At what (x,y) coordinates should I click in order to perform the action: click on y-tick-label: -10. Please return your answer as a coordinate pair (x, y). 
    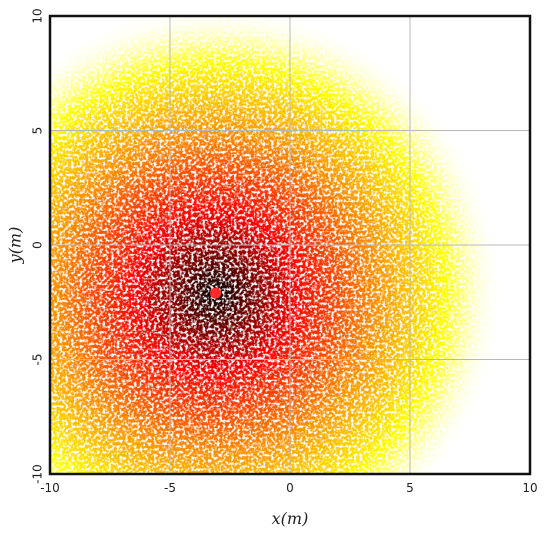
    Looking at the image, I should click on (38, 474).